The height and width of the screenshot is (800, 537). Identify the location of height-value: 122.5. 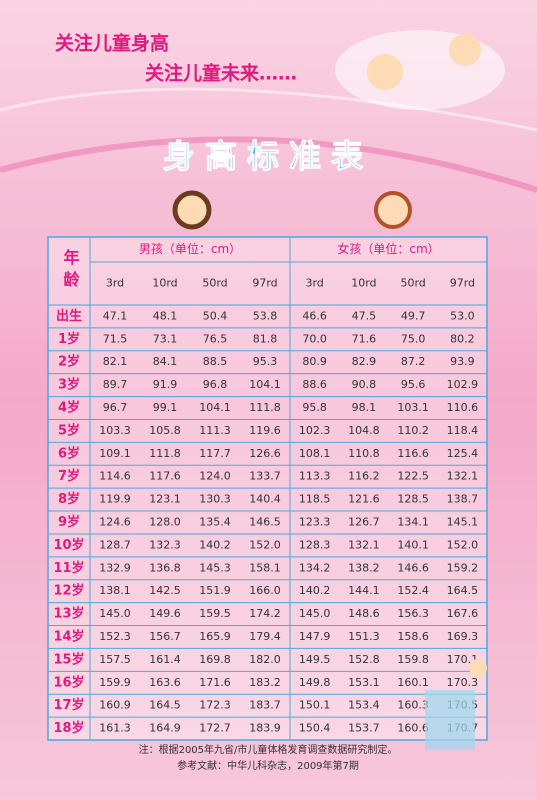
(413, 476).